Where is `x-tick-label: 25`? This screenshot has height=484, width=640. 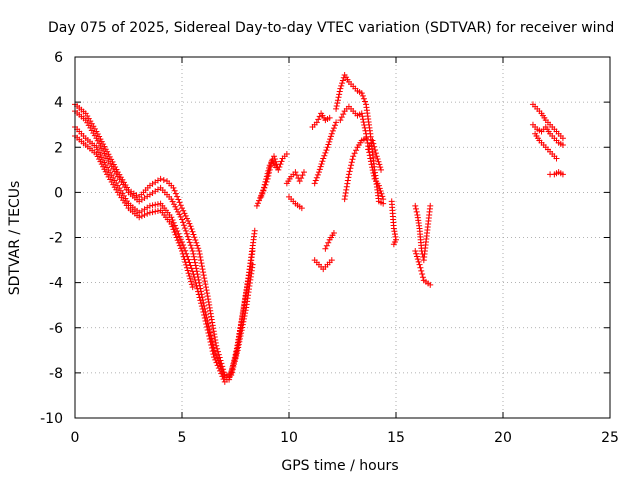
x-tick-label: 25 is located at coordinates (610, 438).